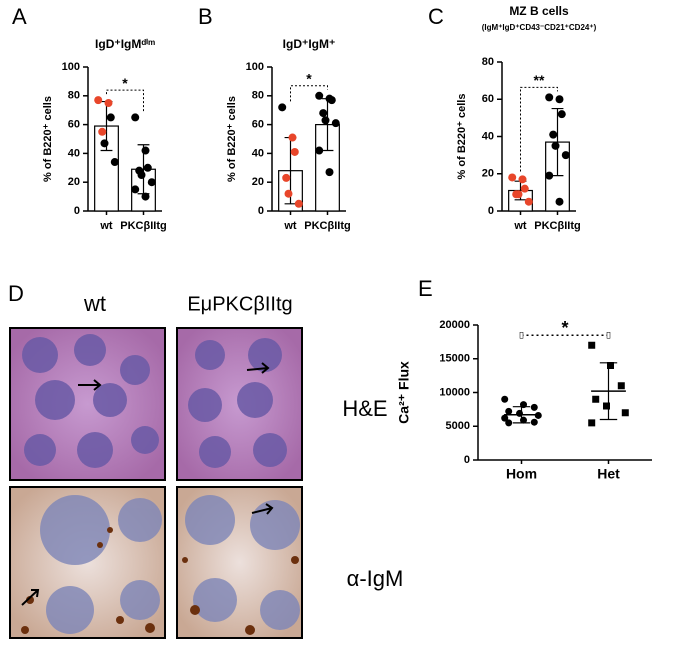  Describe the element at coordinates (87, 404) in the screenshot. I see `image-he-wt` at that location.